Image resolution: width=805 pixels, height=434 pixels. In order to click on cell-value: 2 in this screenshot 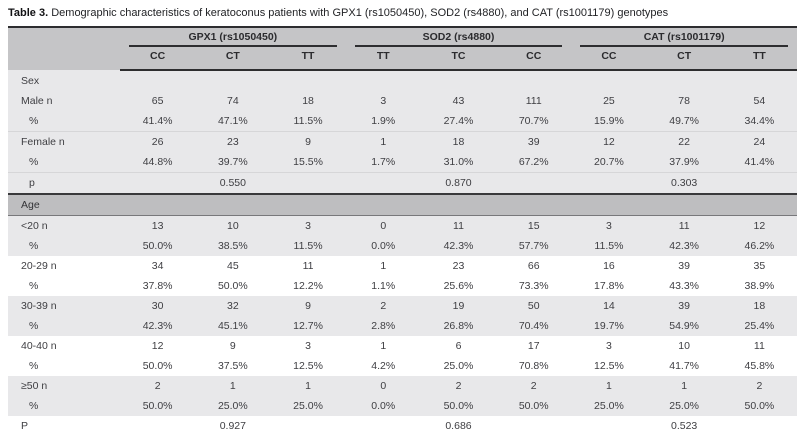, I will do `click(383, 306)`.